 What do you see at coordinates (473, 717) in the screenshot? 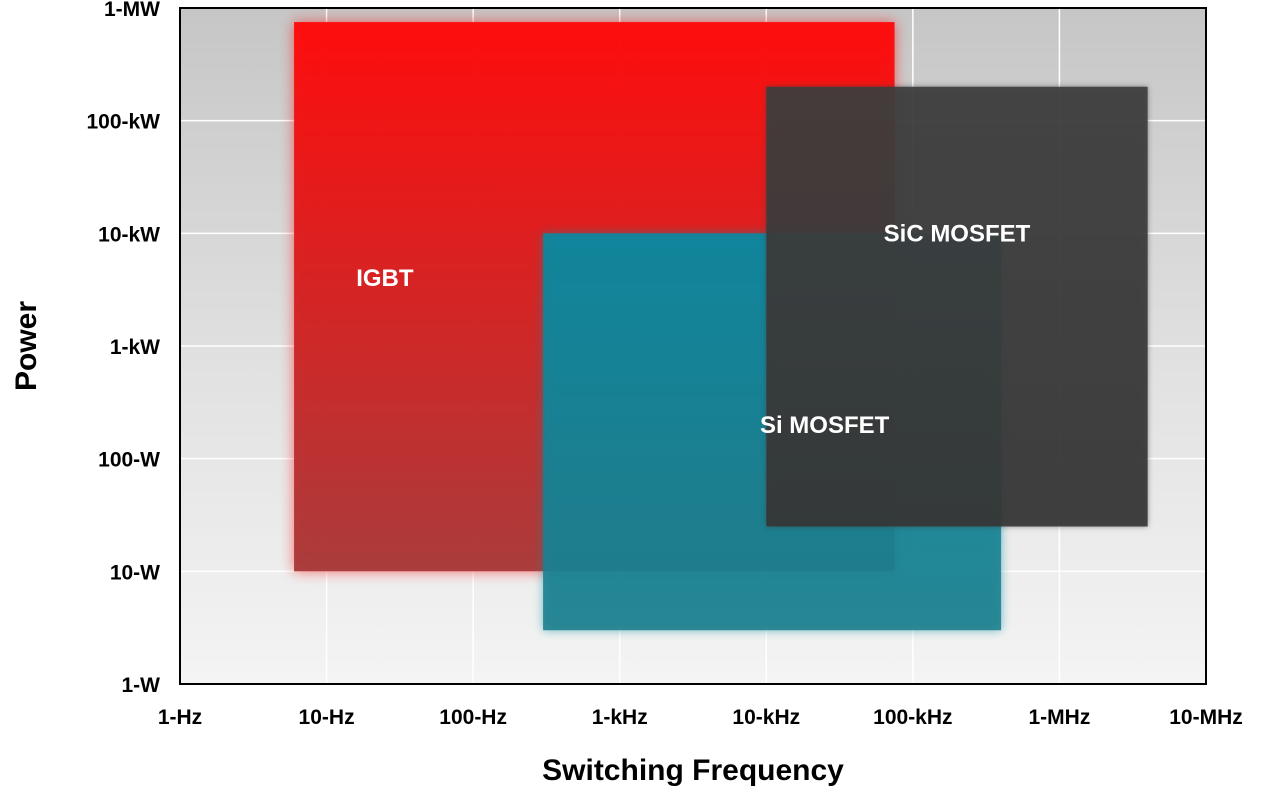
I see `x-tick-label: 100-Hz` at bounding box center [473, 717].